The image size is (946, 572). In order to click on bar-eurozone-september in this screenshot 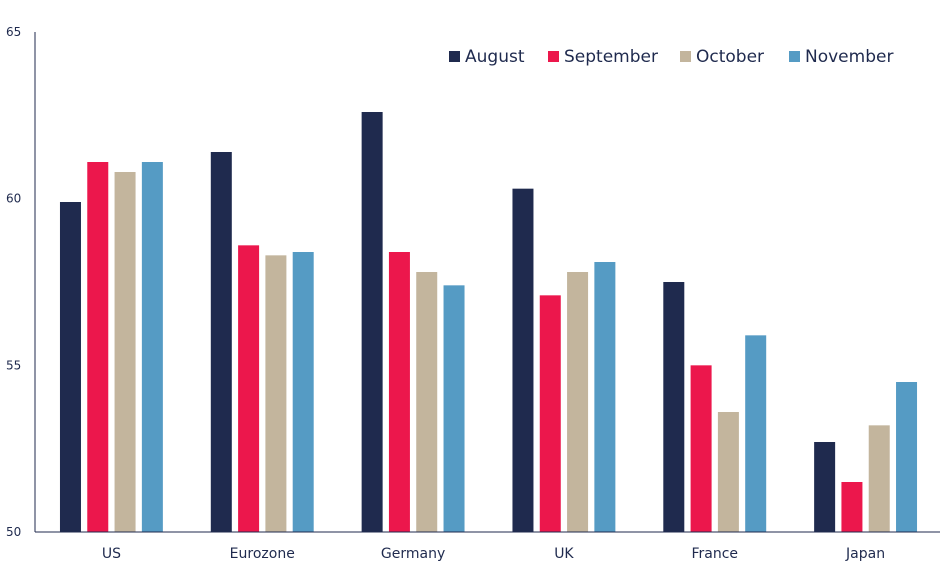, I will do `click(249, 389)`.